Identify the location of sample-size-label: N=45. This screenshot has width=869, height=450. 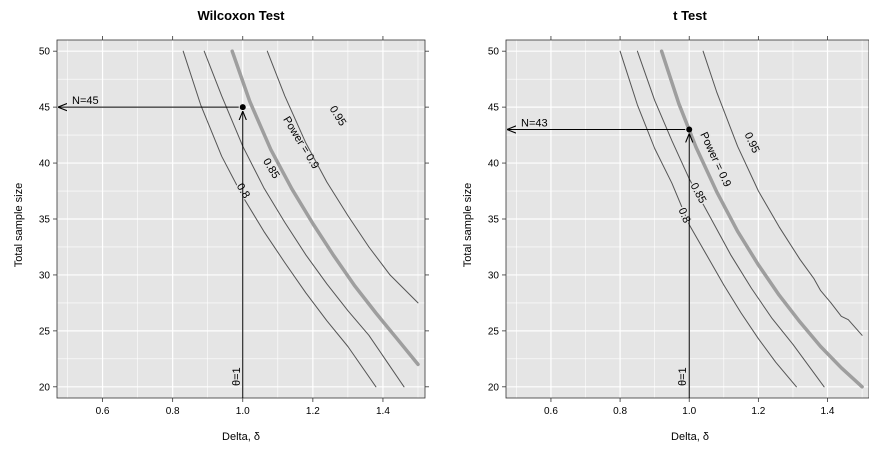
(85, 101).